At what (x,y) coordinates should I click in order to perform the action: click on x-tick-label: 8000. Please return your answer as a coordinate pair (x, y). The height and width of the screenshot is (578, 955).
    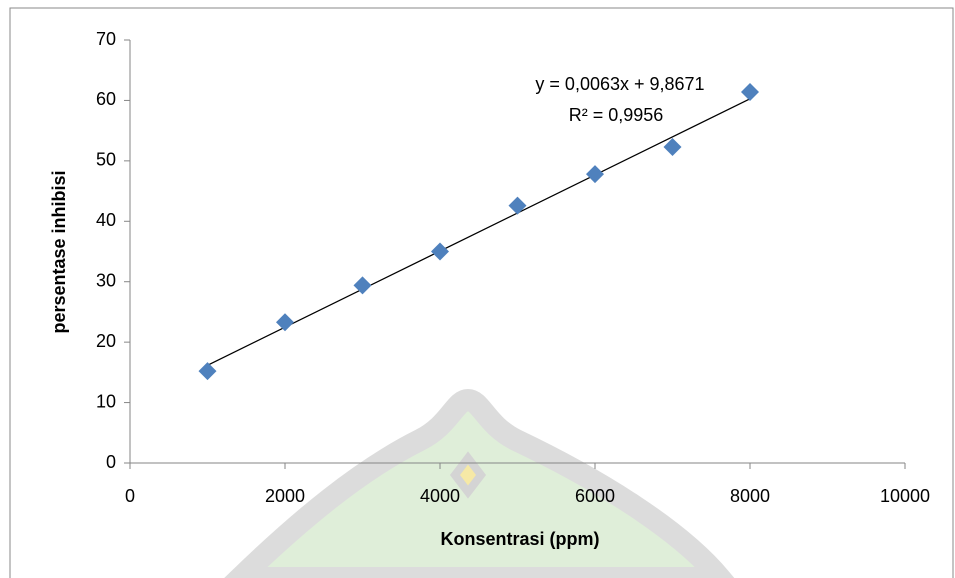
    Looking at the image, I should click on (750, 496).